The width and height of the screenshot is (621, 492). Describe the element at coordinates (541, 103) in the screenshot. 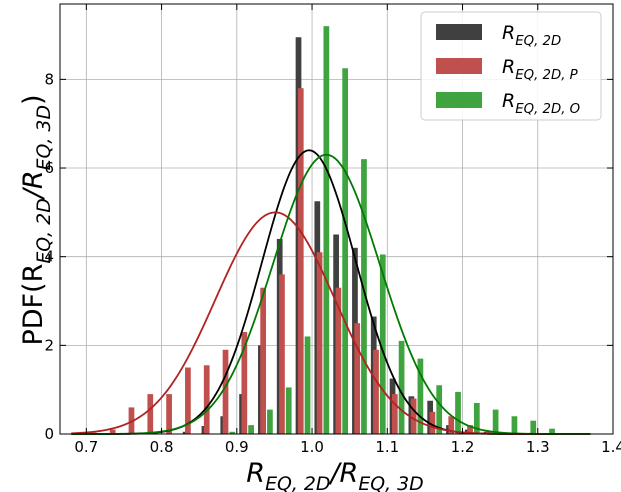

I see `legend-label: REQ, 2D, O` at that location.